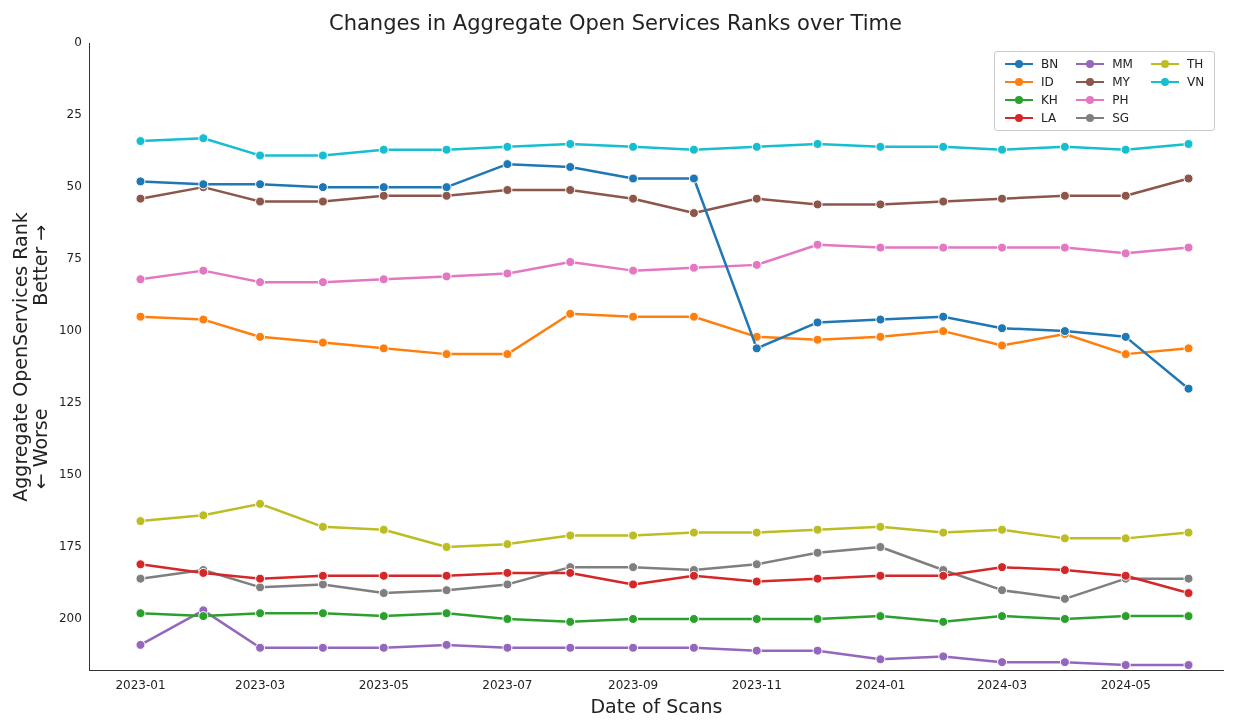 Image resolution: width=1241 pixels, height=727 pixels. What do you see at coordinates (1049, 100) in the screenshot?
I see `legend-label: KH` at bounding box center [1049, 100].